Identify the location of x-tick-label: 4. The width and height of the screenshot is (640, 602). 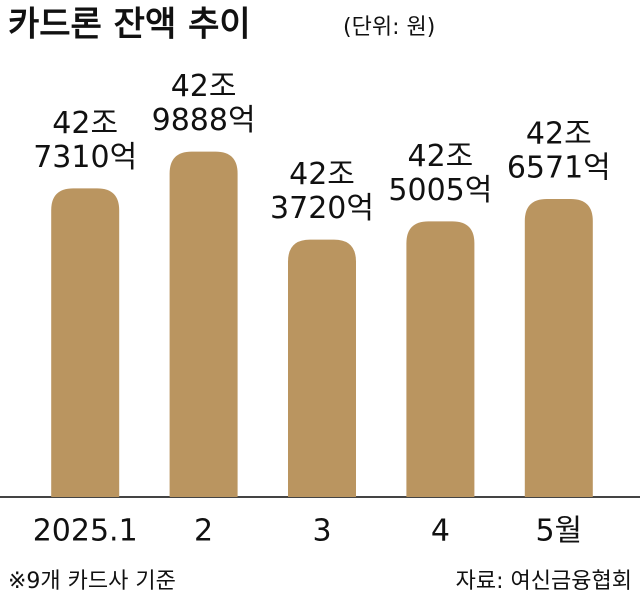
(440, 531).